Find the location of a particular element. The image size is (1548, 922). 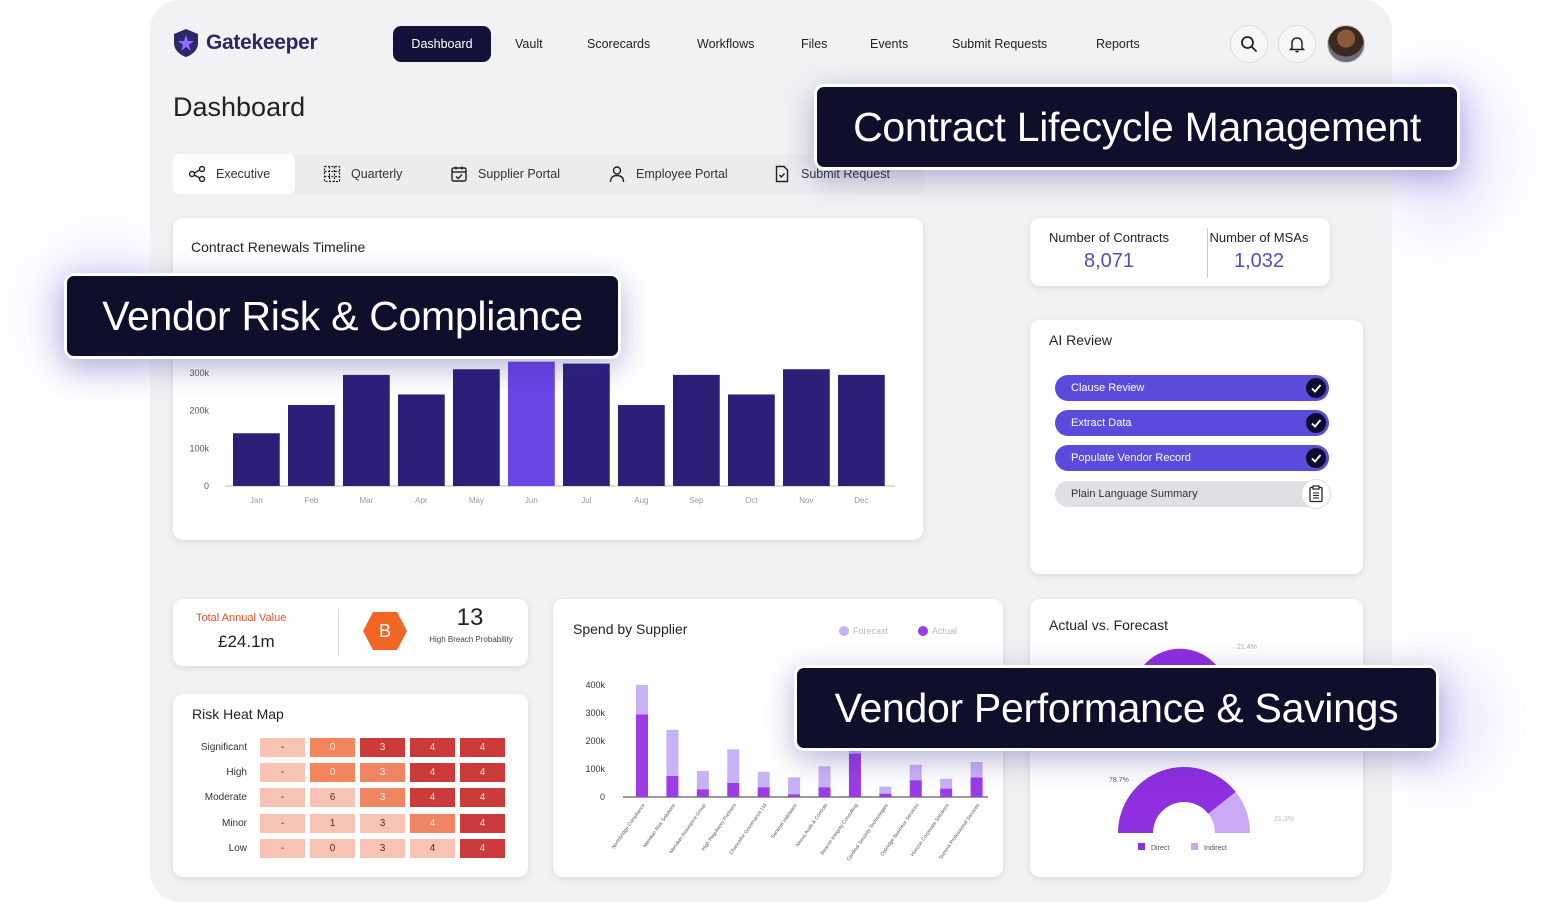

tab-employee-portal: Employee Portal is located at coordinates (668, 174).